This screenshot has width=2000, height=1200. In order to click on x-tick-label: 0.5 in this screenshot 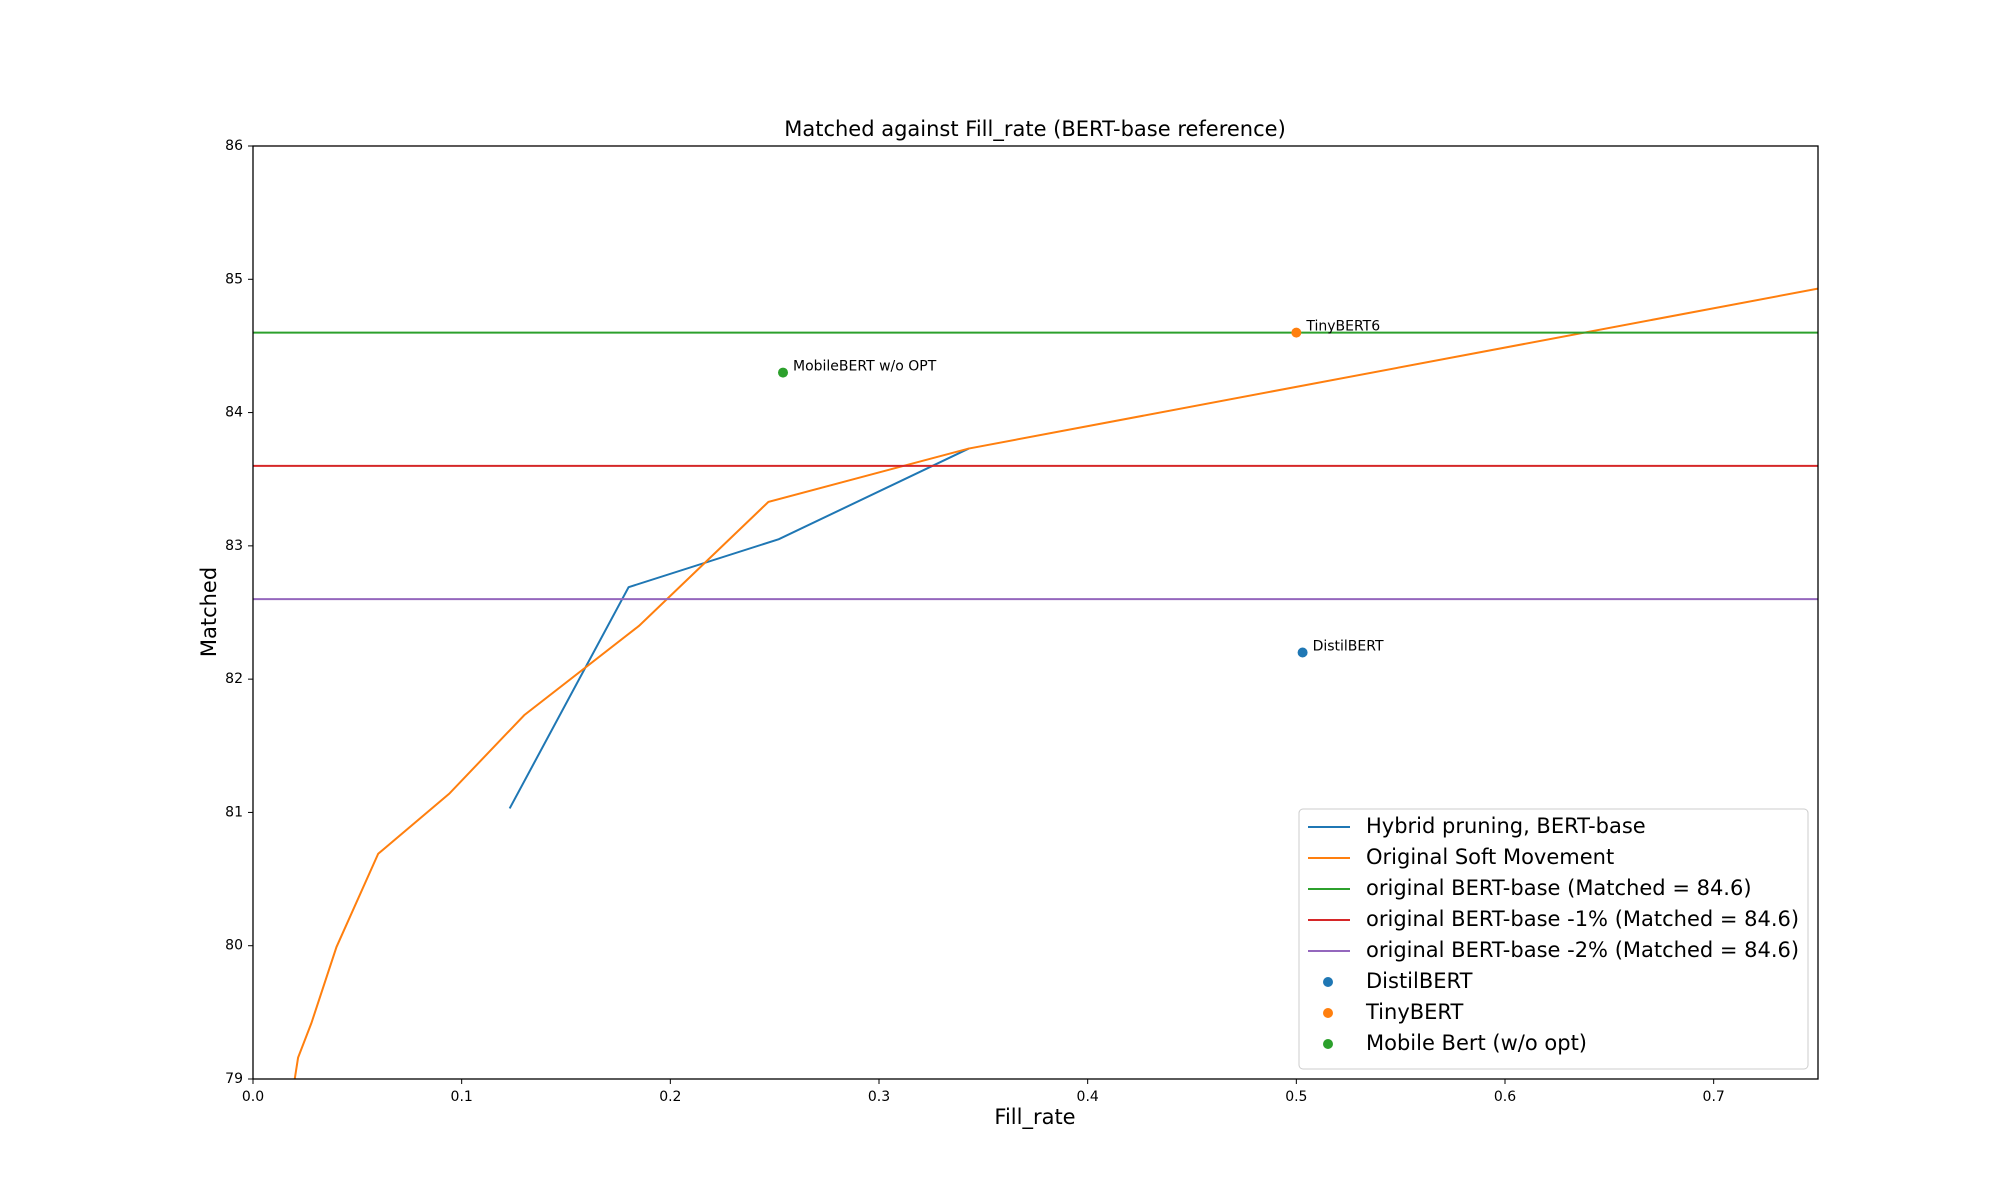, I will do `click(1296, 1097)`.